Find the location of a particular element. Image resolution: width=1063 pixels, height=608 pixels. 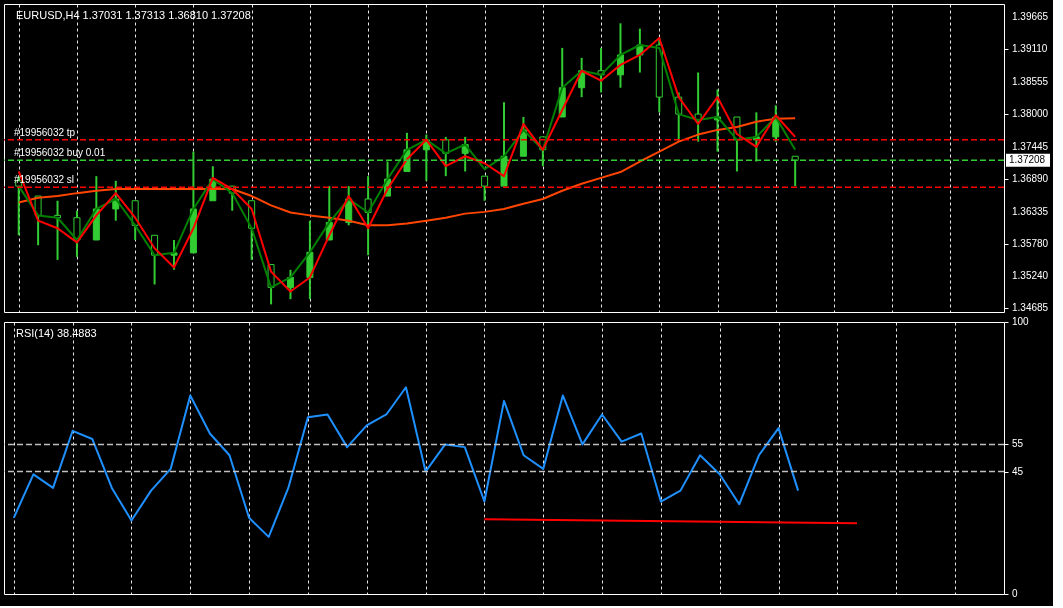

ref-line-label: #19956032 buy 0.01 is located at coordinates (60, 153).